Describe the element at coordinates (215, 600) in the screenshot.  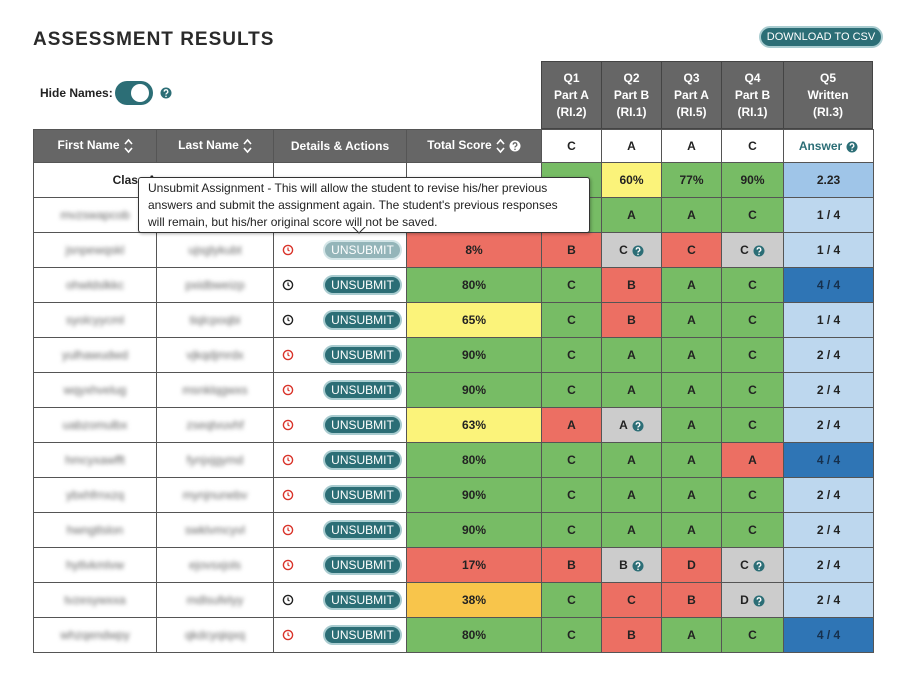
I see `last-name: mdlsufelyy` at that location.